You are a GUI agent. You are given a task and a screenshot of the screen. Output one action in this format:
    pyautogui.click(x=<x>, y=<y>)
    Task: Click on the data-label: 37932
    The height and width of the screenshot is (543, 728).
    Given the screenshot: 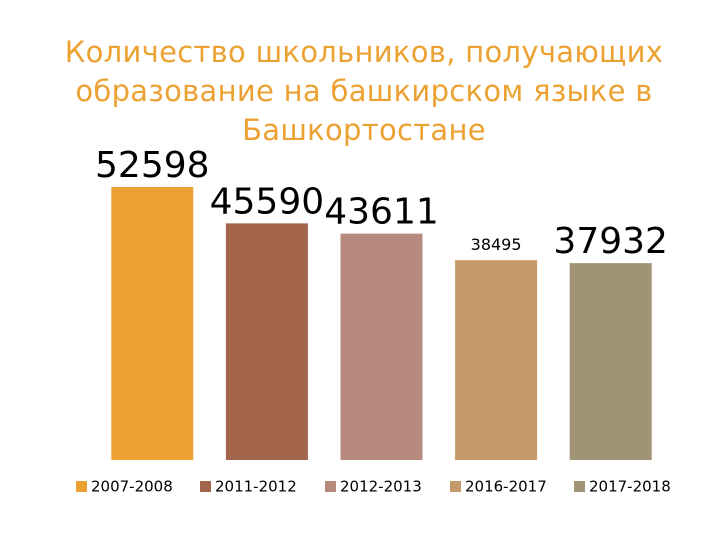 What is the action you would take?
    pyautogui.click(x=610, y=241)
    